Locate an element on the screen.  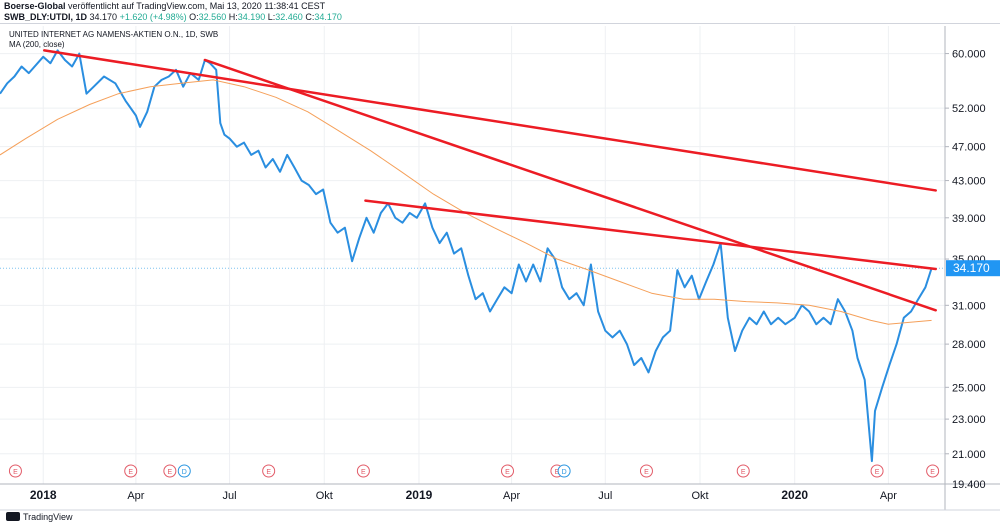
low-value: 32.460 is located at coordinates (289, 17).